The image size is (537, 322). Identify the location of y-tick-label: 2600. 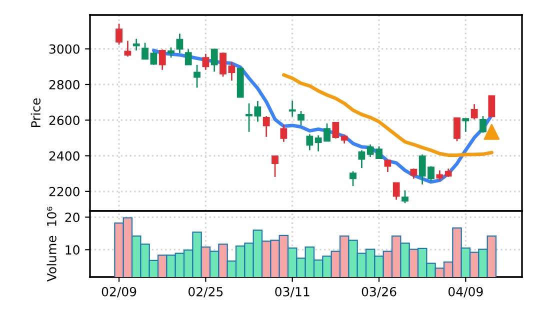
(64, 121).